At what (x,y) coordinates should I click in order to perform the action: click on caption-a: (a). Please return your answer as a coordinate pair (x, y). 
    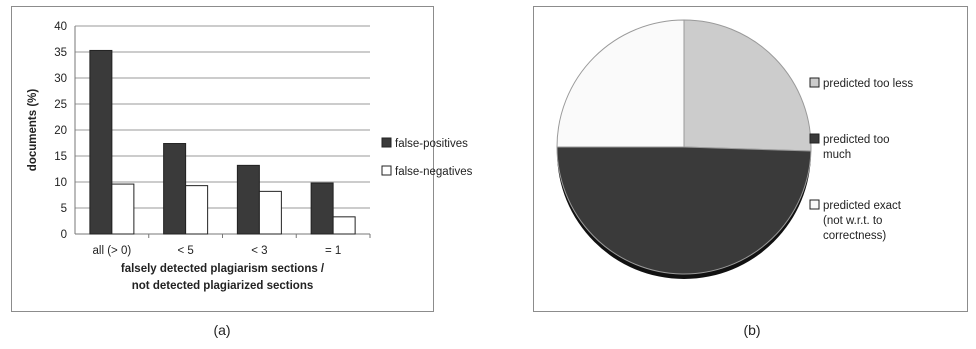
    Looking at the image, I should click on (222, 330).